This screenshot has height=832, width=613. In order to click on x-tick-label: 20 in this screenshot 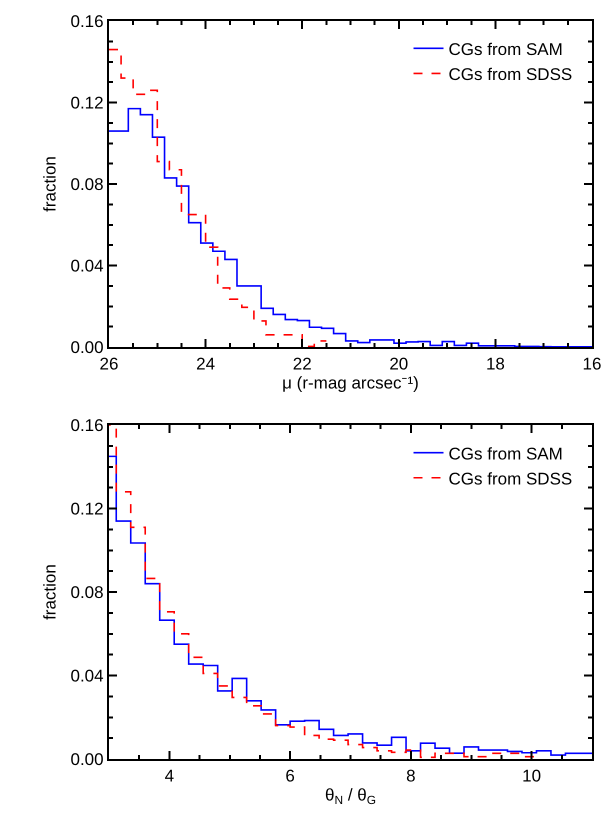, I will do `click(398, 364)`.